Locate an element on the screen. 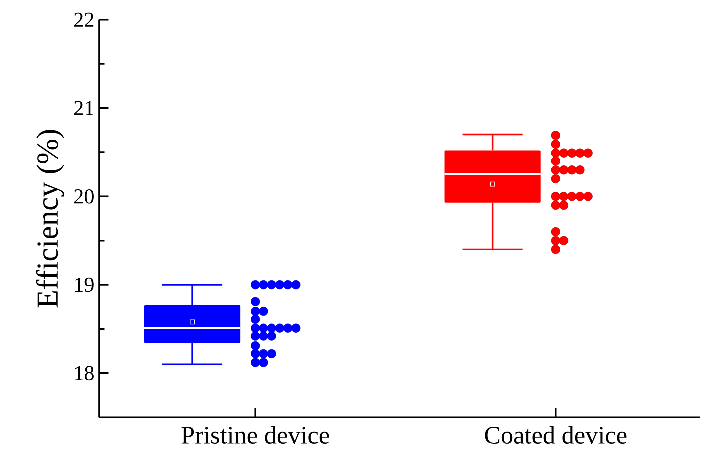 The image size is (704, 467). y-tick-label: 20 is located at coordinates (84, 197).